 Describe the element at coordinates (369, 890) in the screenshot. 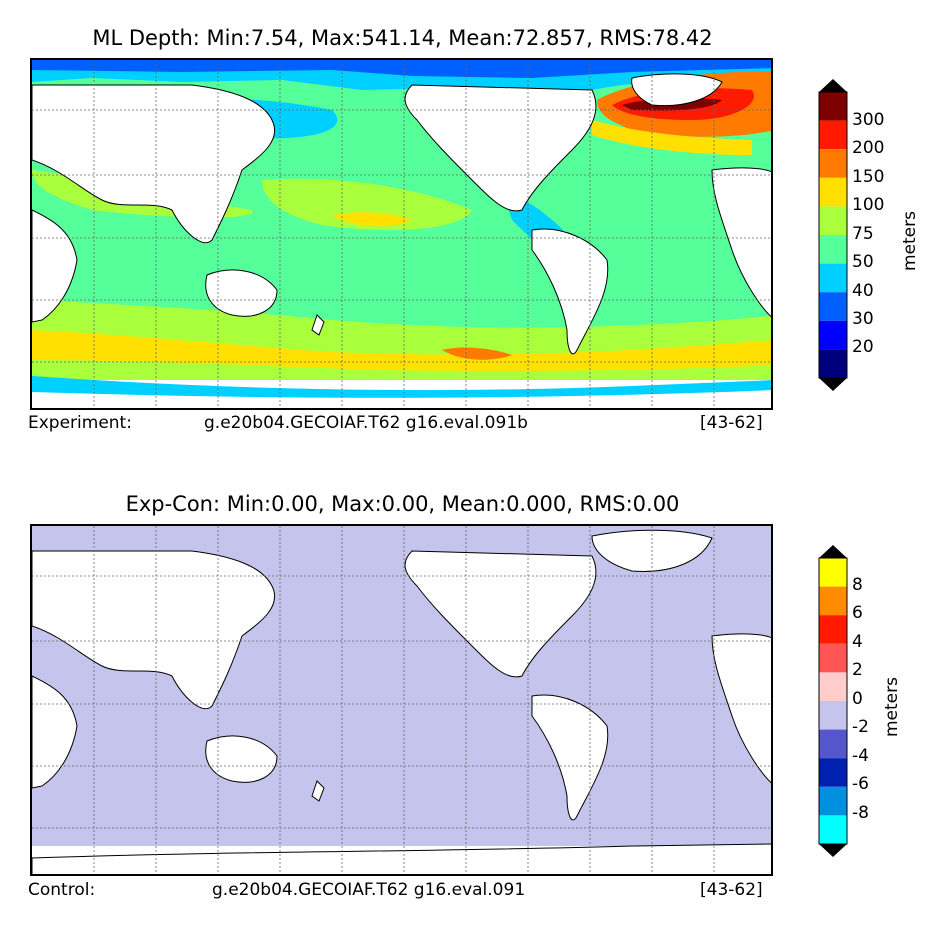

I see `bottom-caption-run: g.e20b04.GECOIAF.T62 g16.eval.091` at that location.